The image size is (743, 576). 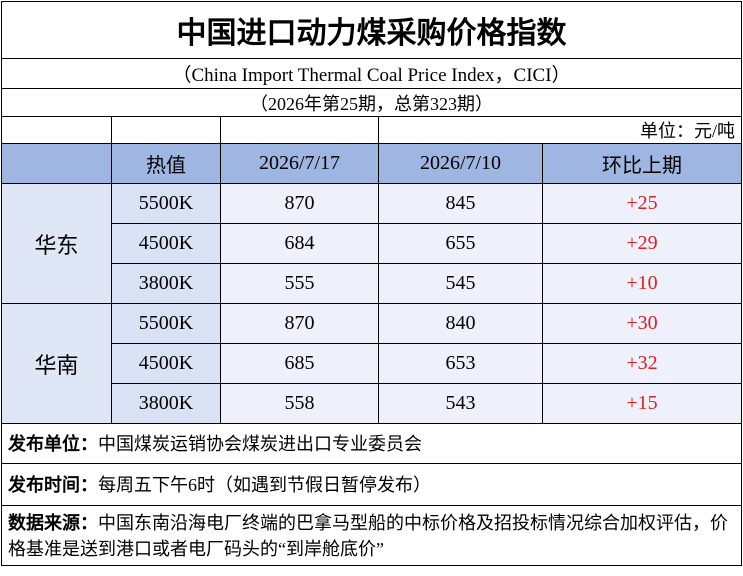 I want to click on change: +25, so click(x=642, y=203).